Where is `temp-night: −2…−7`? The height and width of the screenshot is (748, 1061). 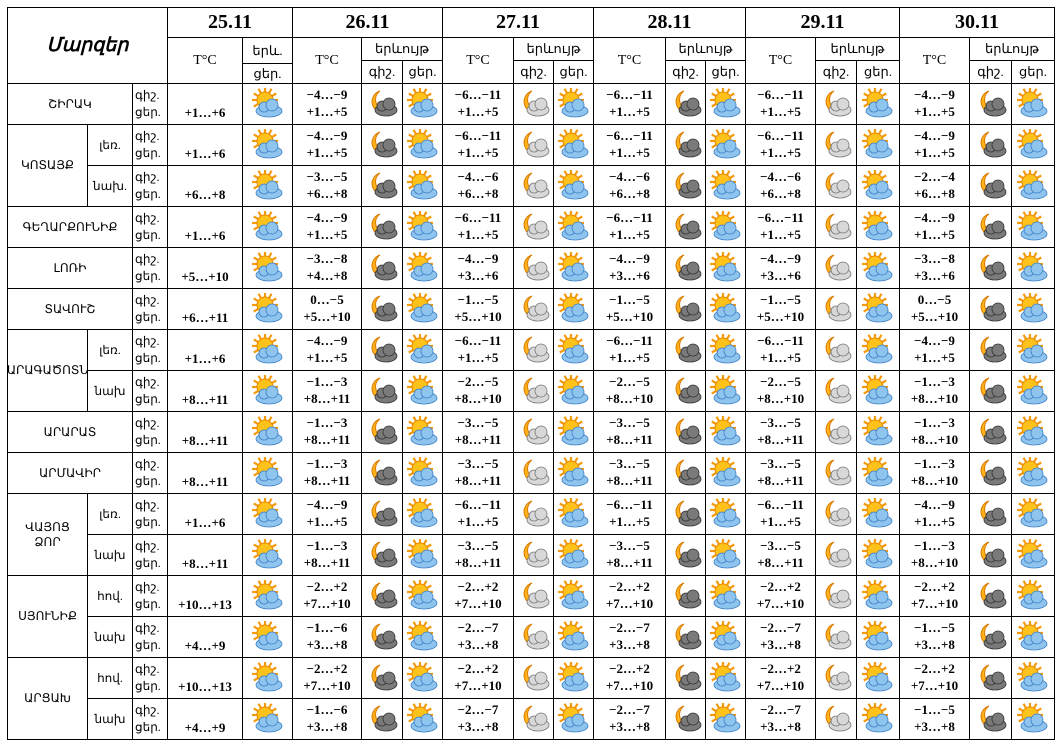 temp-night: −2…−7 is located at coordinates (478, 709).